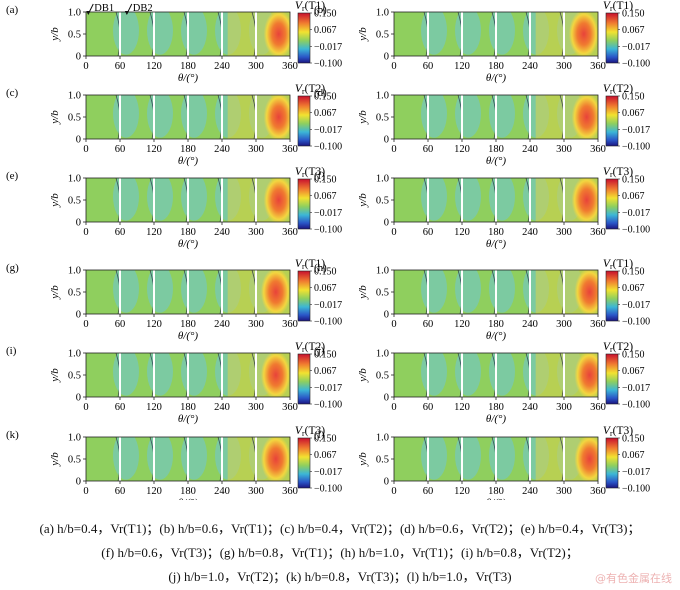  Describe the element at coordinates (319, 435) in the screenshot. I see `panel-label: (l)` at that location.